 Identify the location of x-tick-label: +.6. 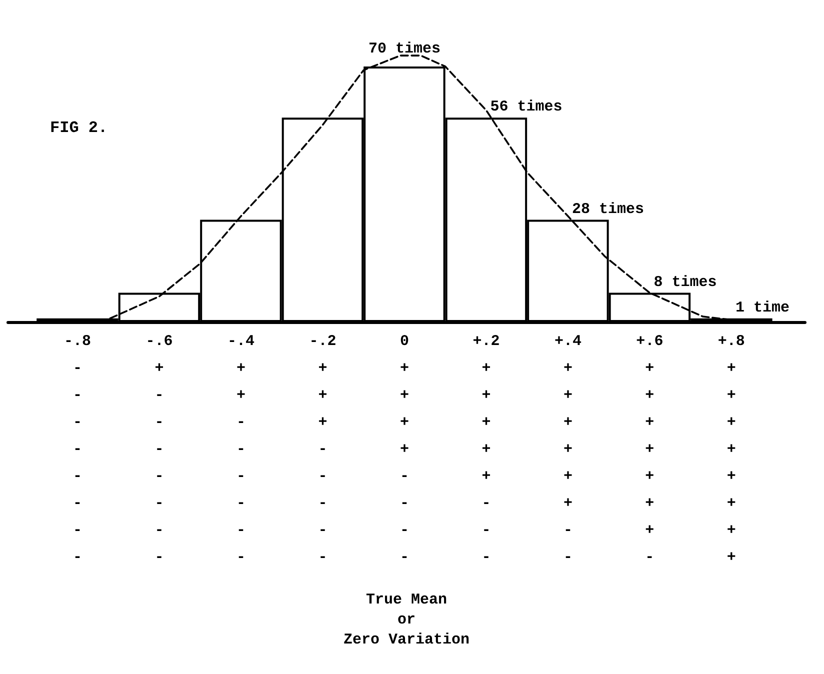
(650, 341).